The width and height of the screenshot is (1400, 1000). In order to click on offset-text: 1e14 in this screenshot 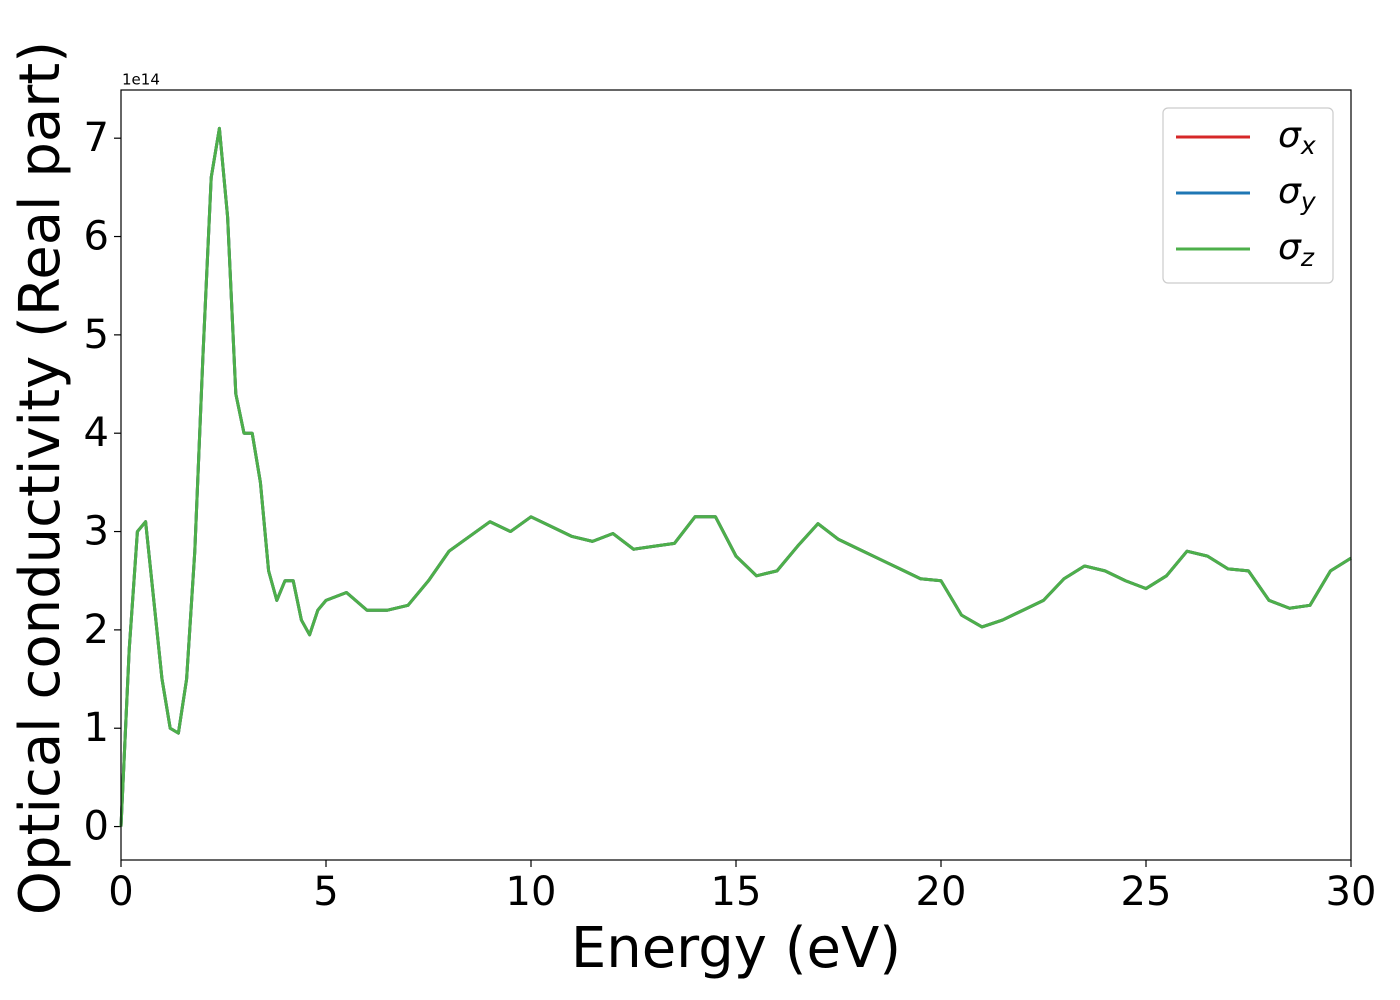, I will do `click(141, 80)`.